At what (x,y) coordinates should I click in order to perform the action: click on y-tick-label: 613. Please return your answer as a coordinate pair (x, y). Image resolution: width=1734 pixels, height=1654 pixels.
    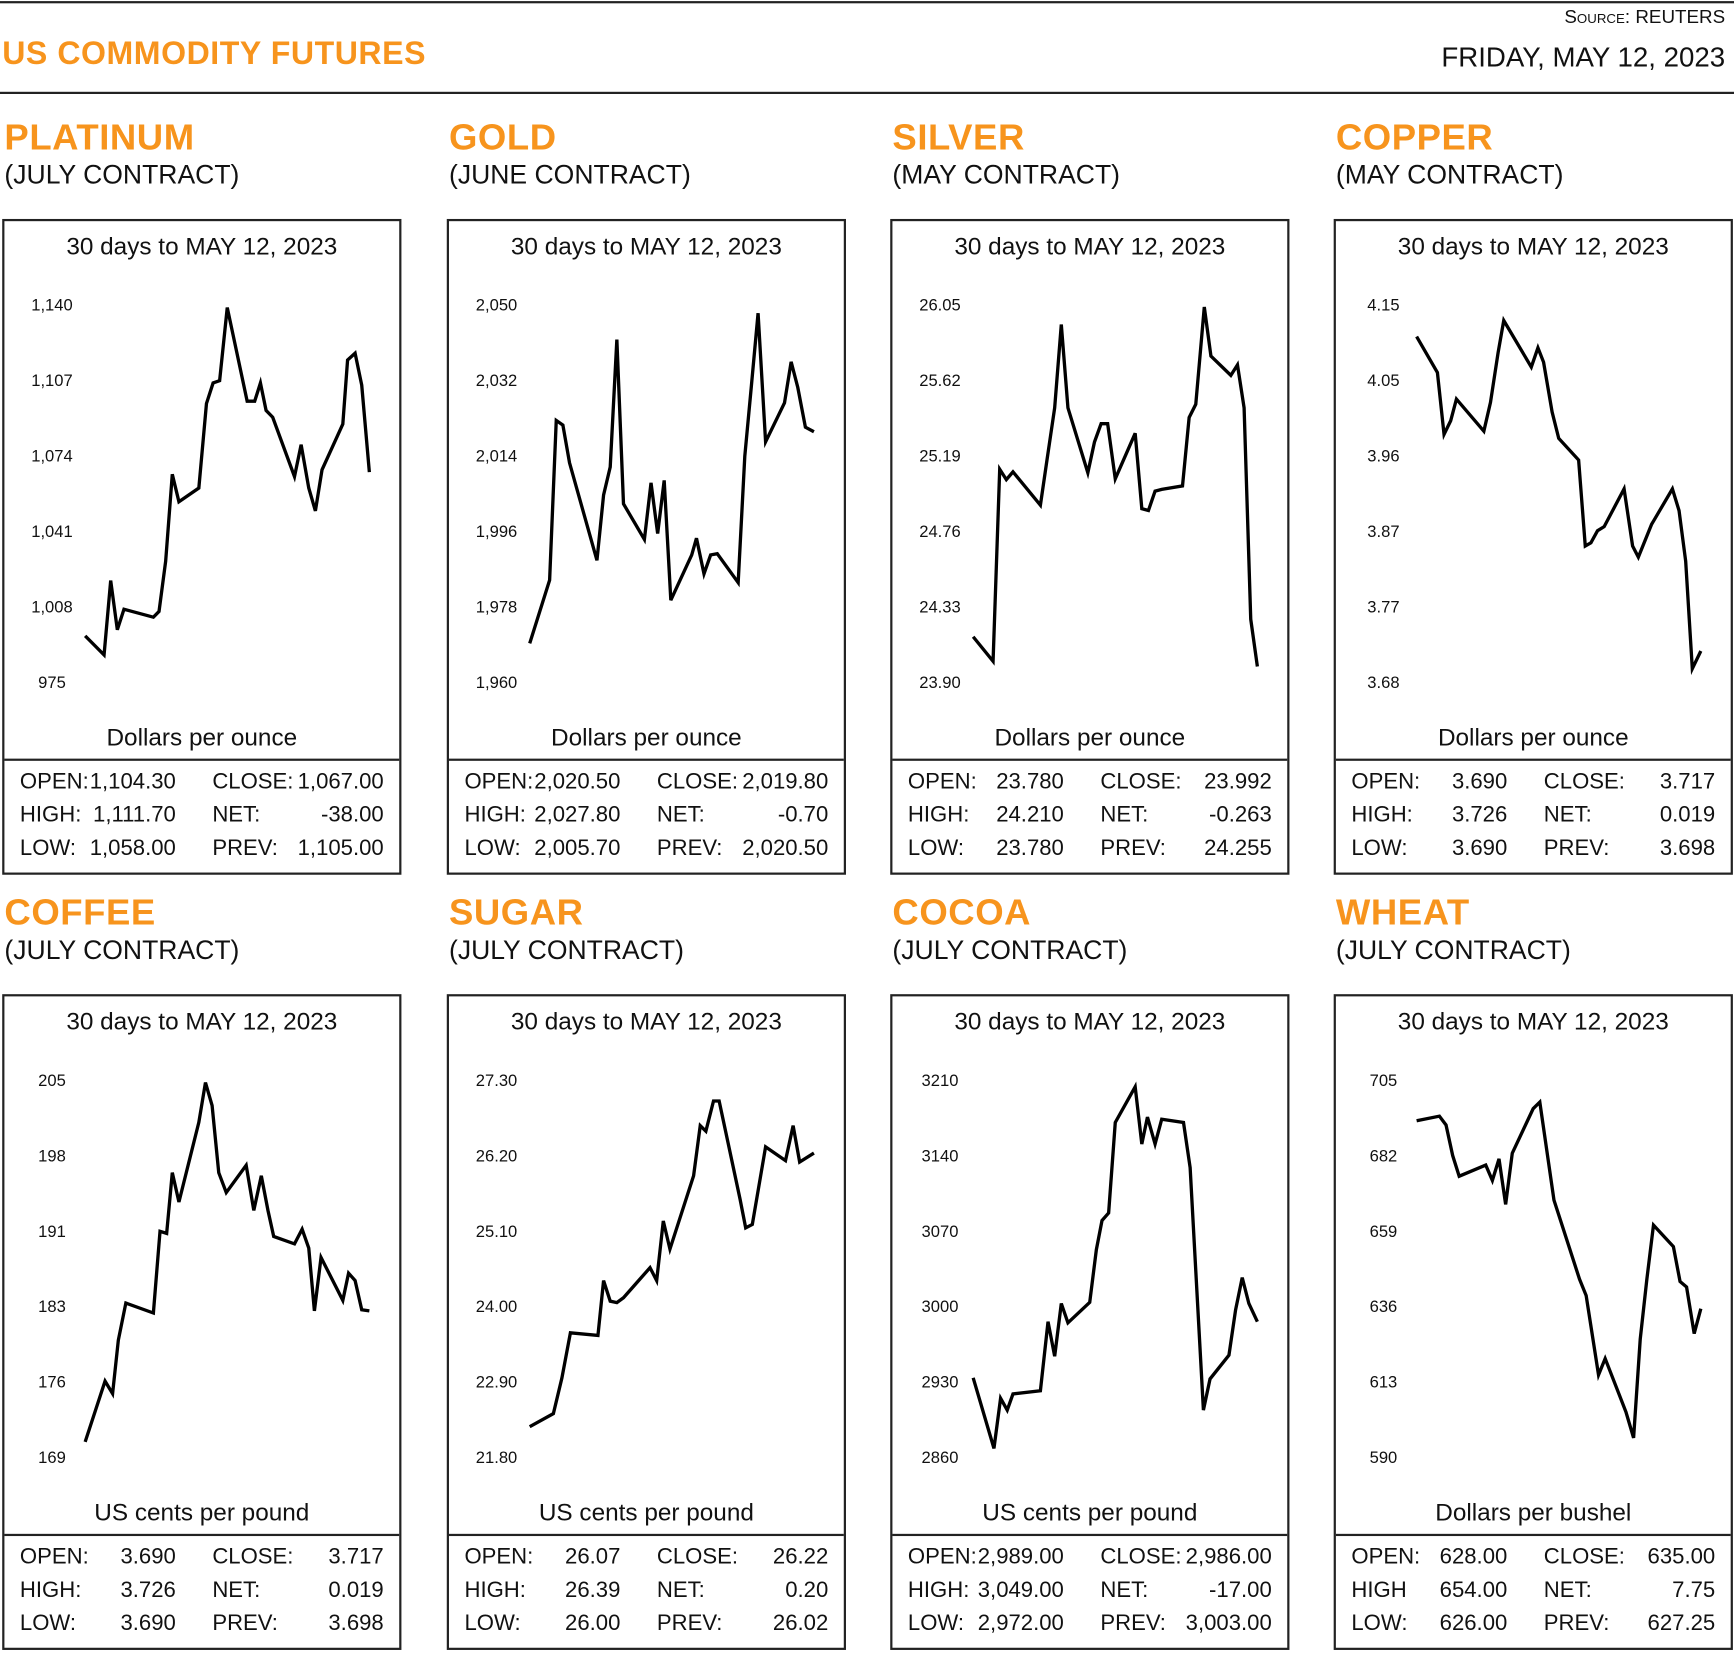
    Looking at the image, I should click on (1384, 1382).